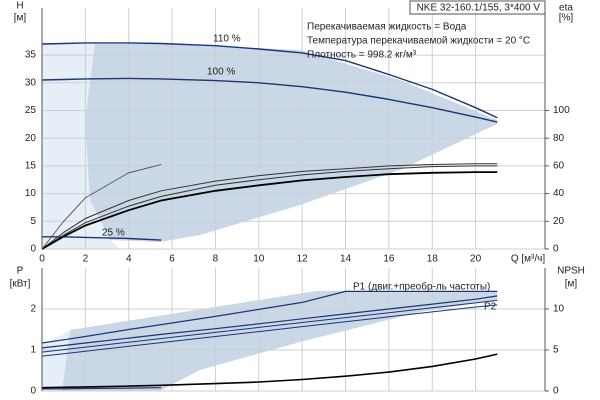 This screenshot has height=400, width=600. What do you see at coordinates (31, 55) in the screenshot?
I see `y-tick-label: 35` at bounding box center [31, 55].